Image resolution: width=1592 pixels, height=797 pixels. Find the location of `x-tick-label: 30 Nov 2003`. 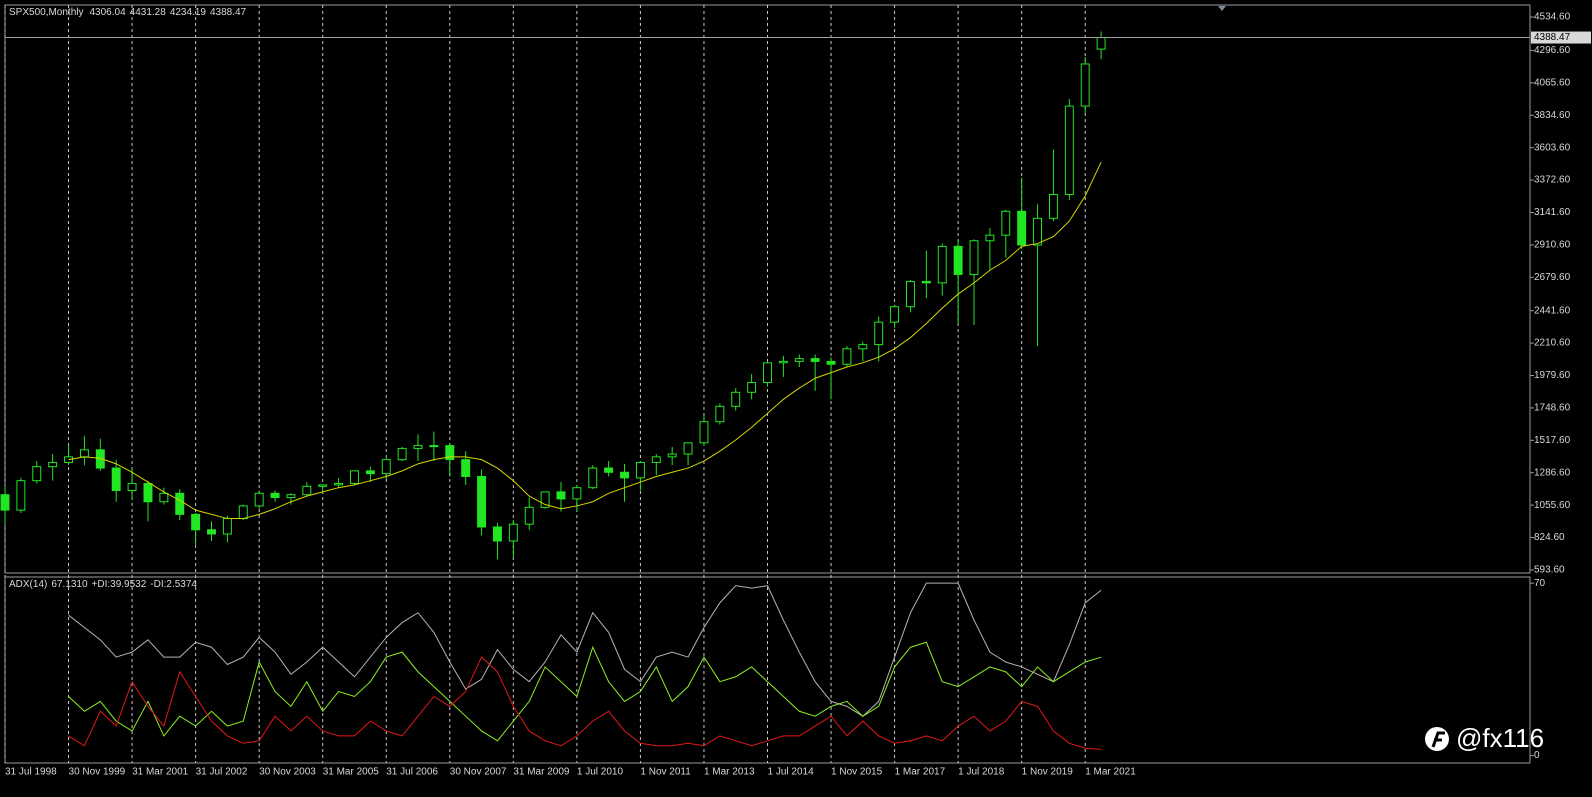

x-tick-label: 30 Nov 2003 is located at coordinates (287, 772).